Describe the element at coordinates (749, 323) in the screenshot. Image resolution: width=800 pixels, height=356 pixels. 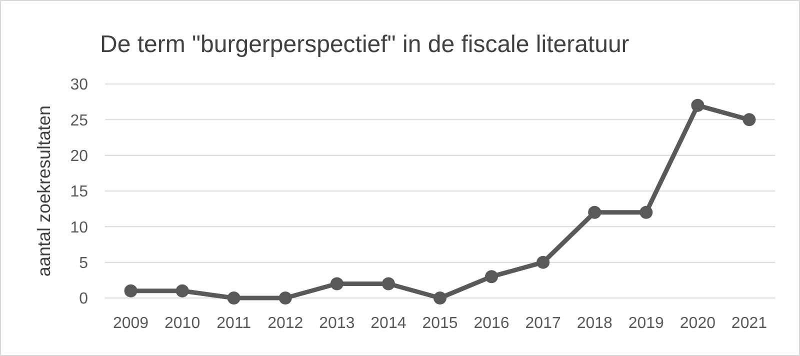
I see `x-tick-label: 2021` at that location.